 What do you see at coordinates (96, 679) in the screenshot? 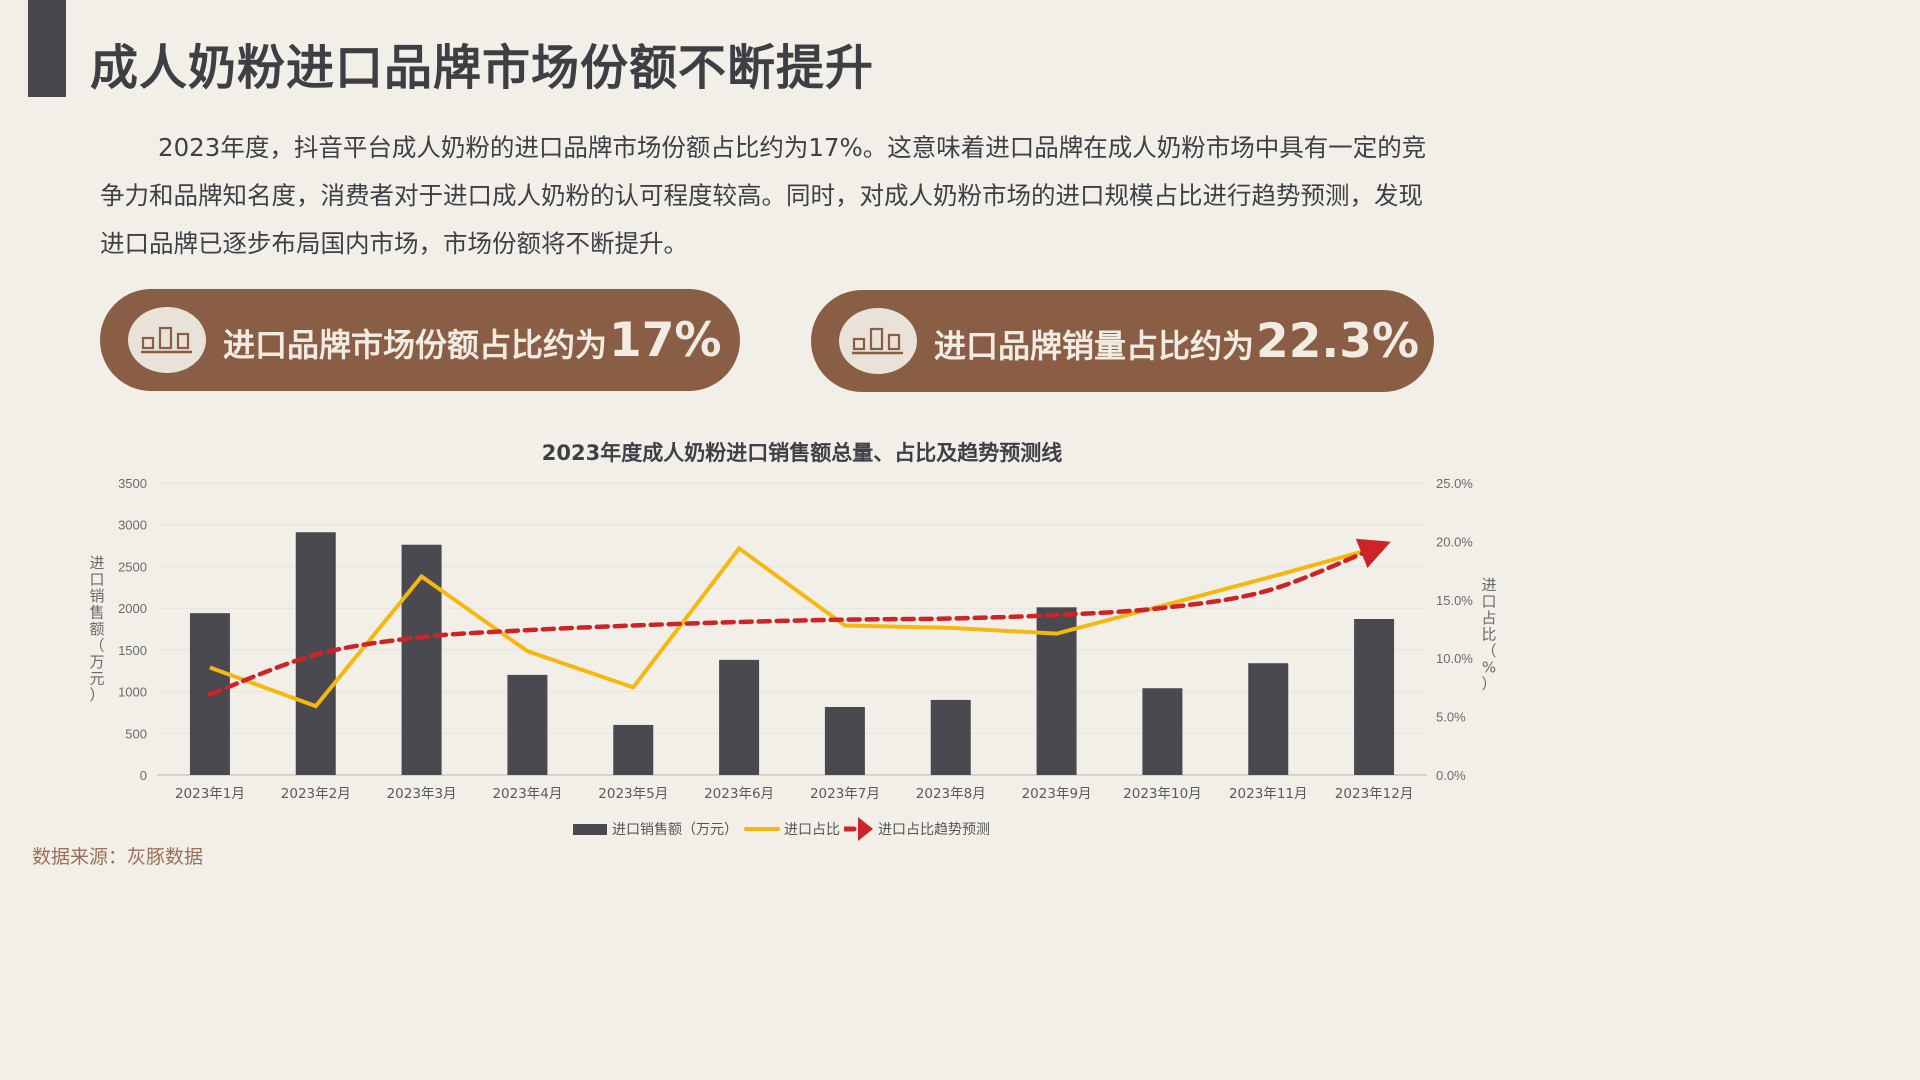
I see `svg-text: 元` at bounding box center [96, 679].